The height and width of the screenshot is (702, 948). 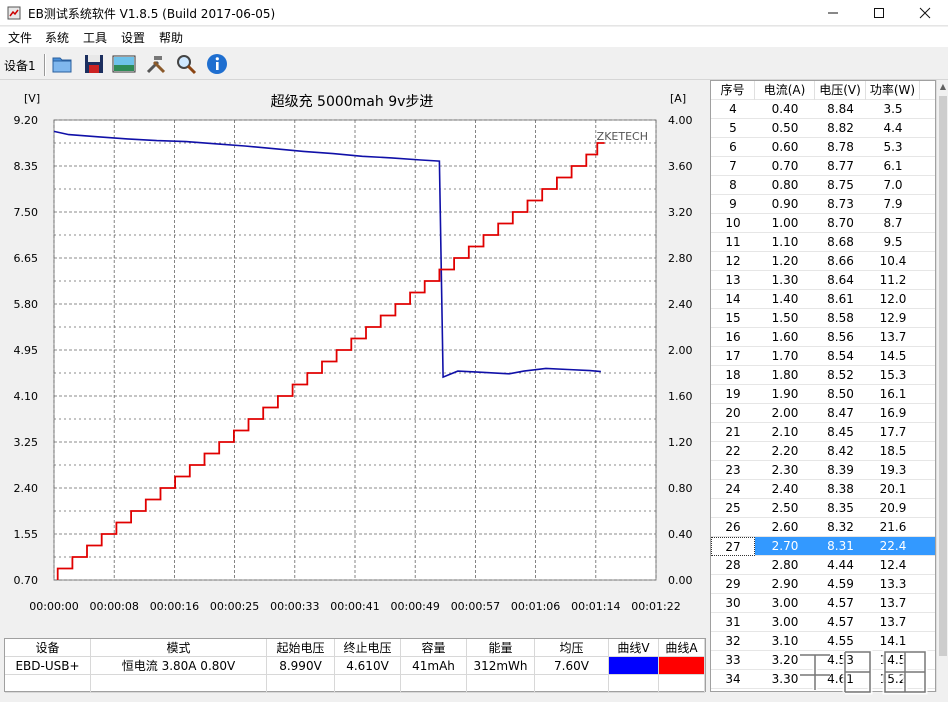 What do you see at coordinates (680, 350) in the screenshot?
I see `right-tick-label: 2.00` at bounding box center [680, 350].